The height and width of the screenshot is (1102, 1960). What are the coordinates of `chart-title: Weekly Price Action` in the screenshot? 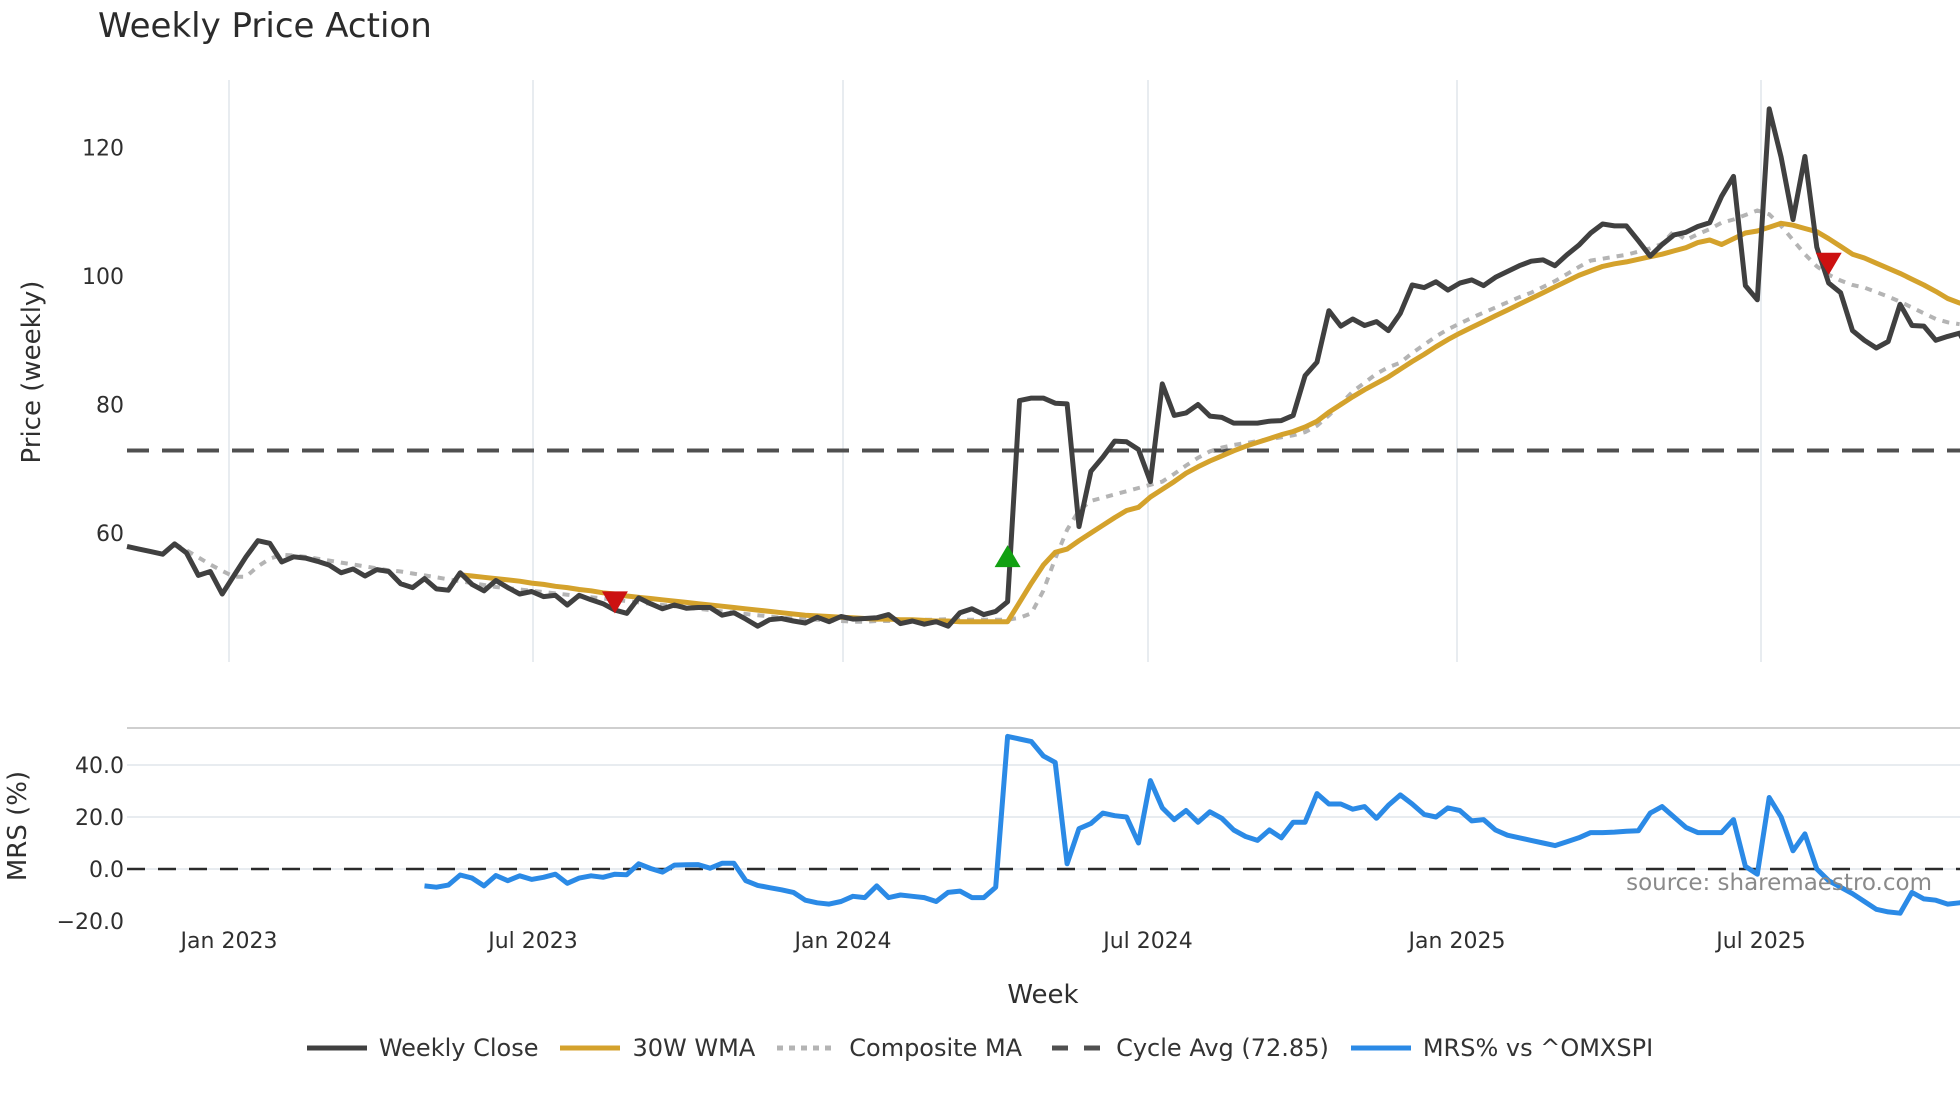 It's located at (265, 26).